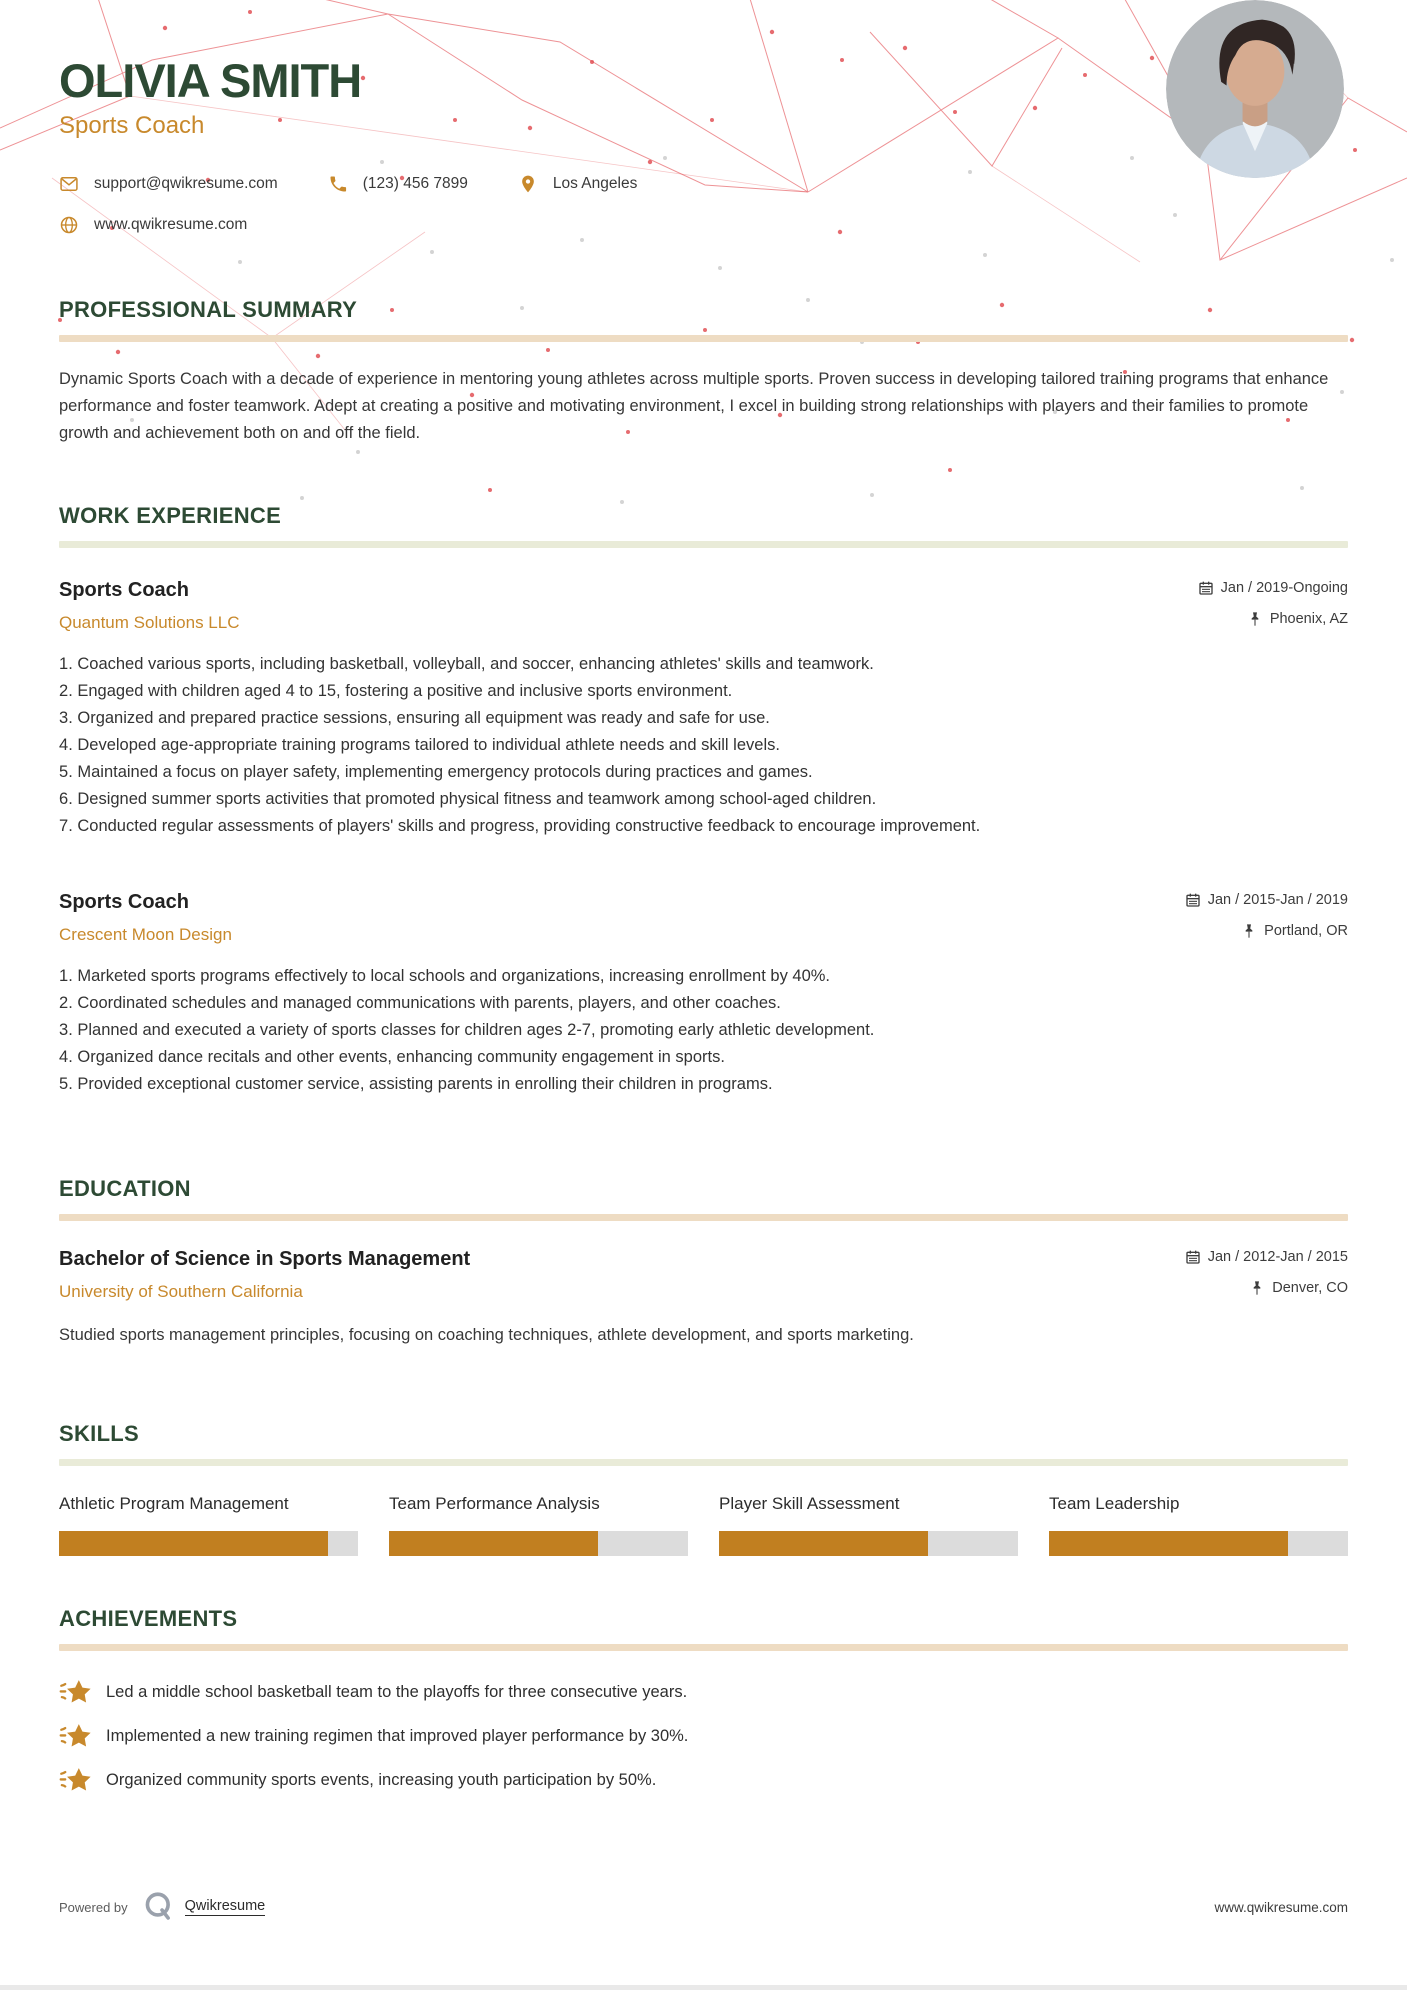 This screenshot has height=1990, width=1407. I want to click on job-location: Phoenix, AZ, so click(1273, 619).